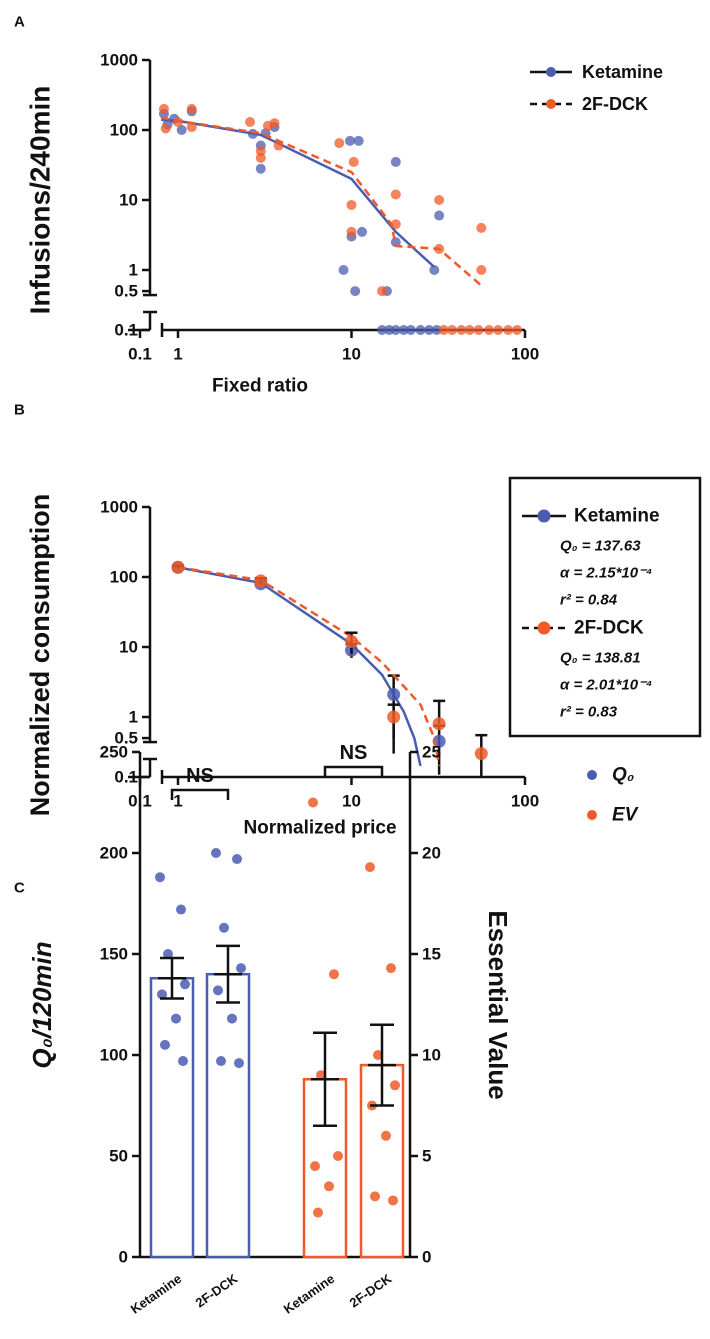 This screenshot has height=1339, width=710. What do you see at coordinates (114, 853) in the screenshot?
I see `y-tick-label: 200` at bounding box center [114, 853].